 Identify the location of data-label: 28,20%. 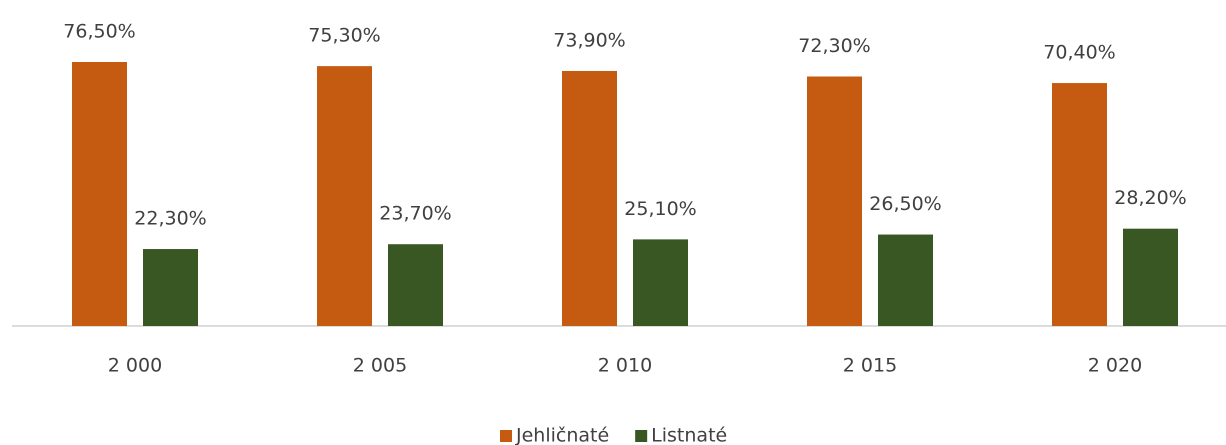
(1150, 198).